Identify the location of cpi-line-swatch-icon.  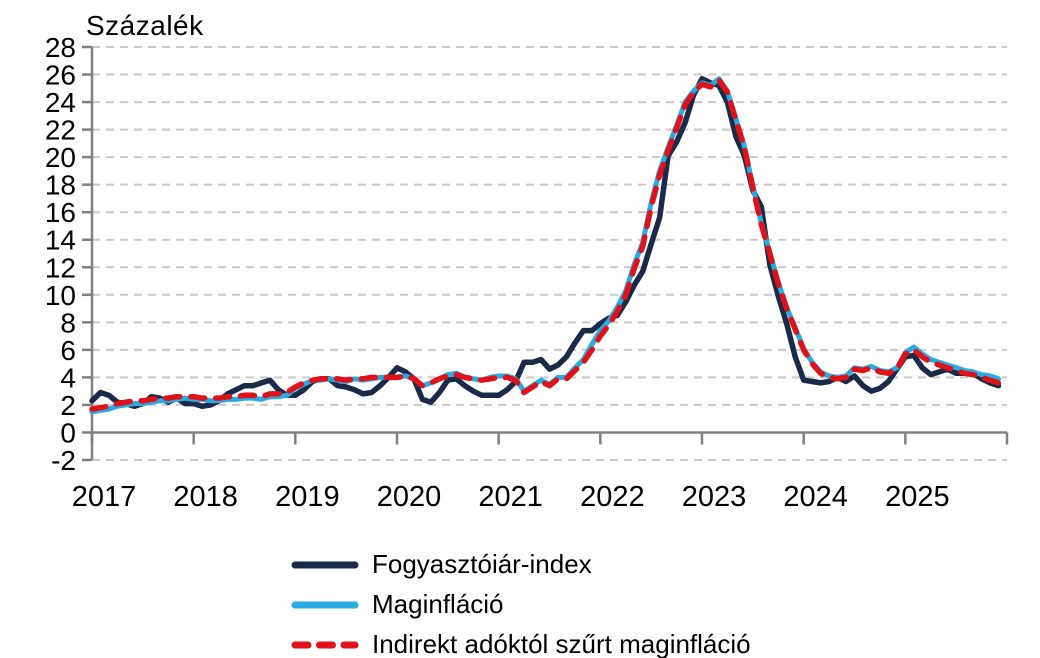
(325, 564).